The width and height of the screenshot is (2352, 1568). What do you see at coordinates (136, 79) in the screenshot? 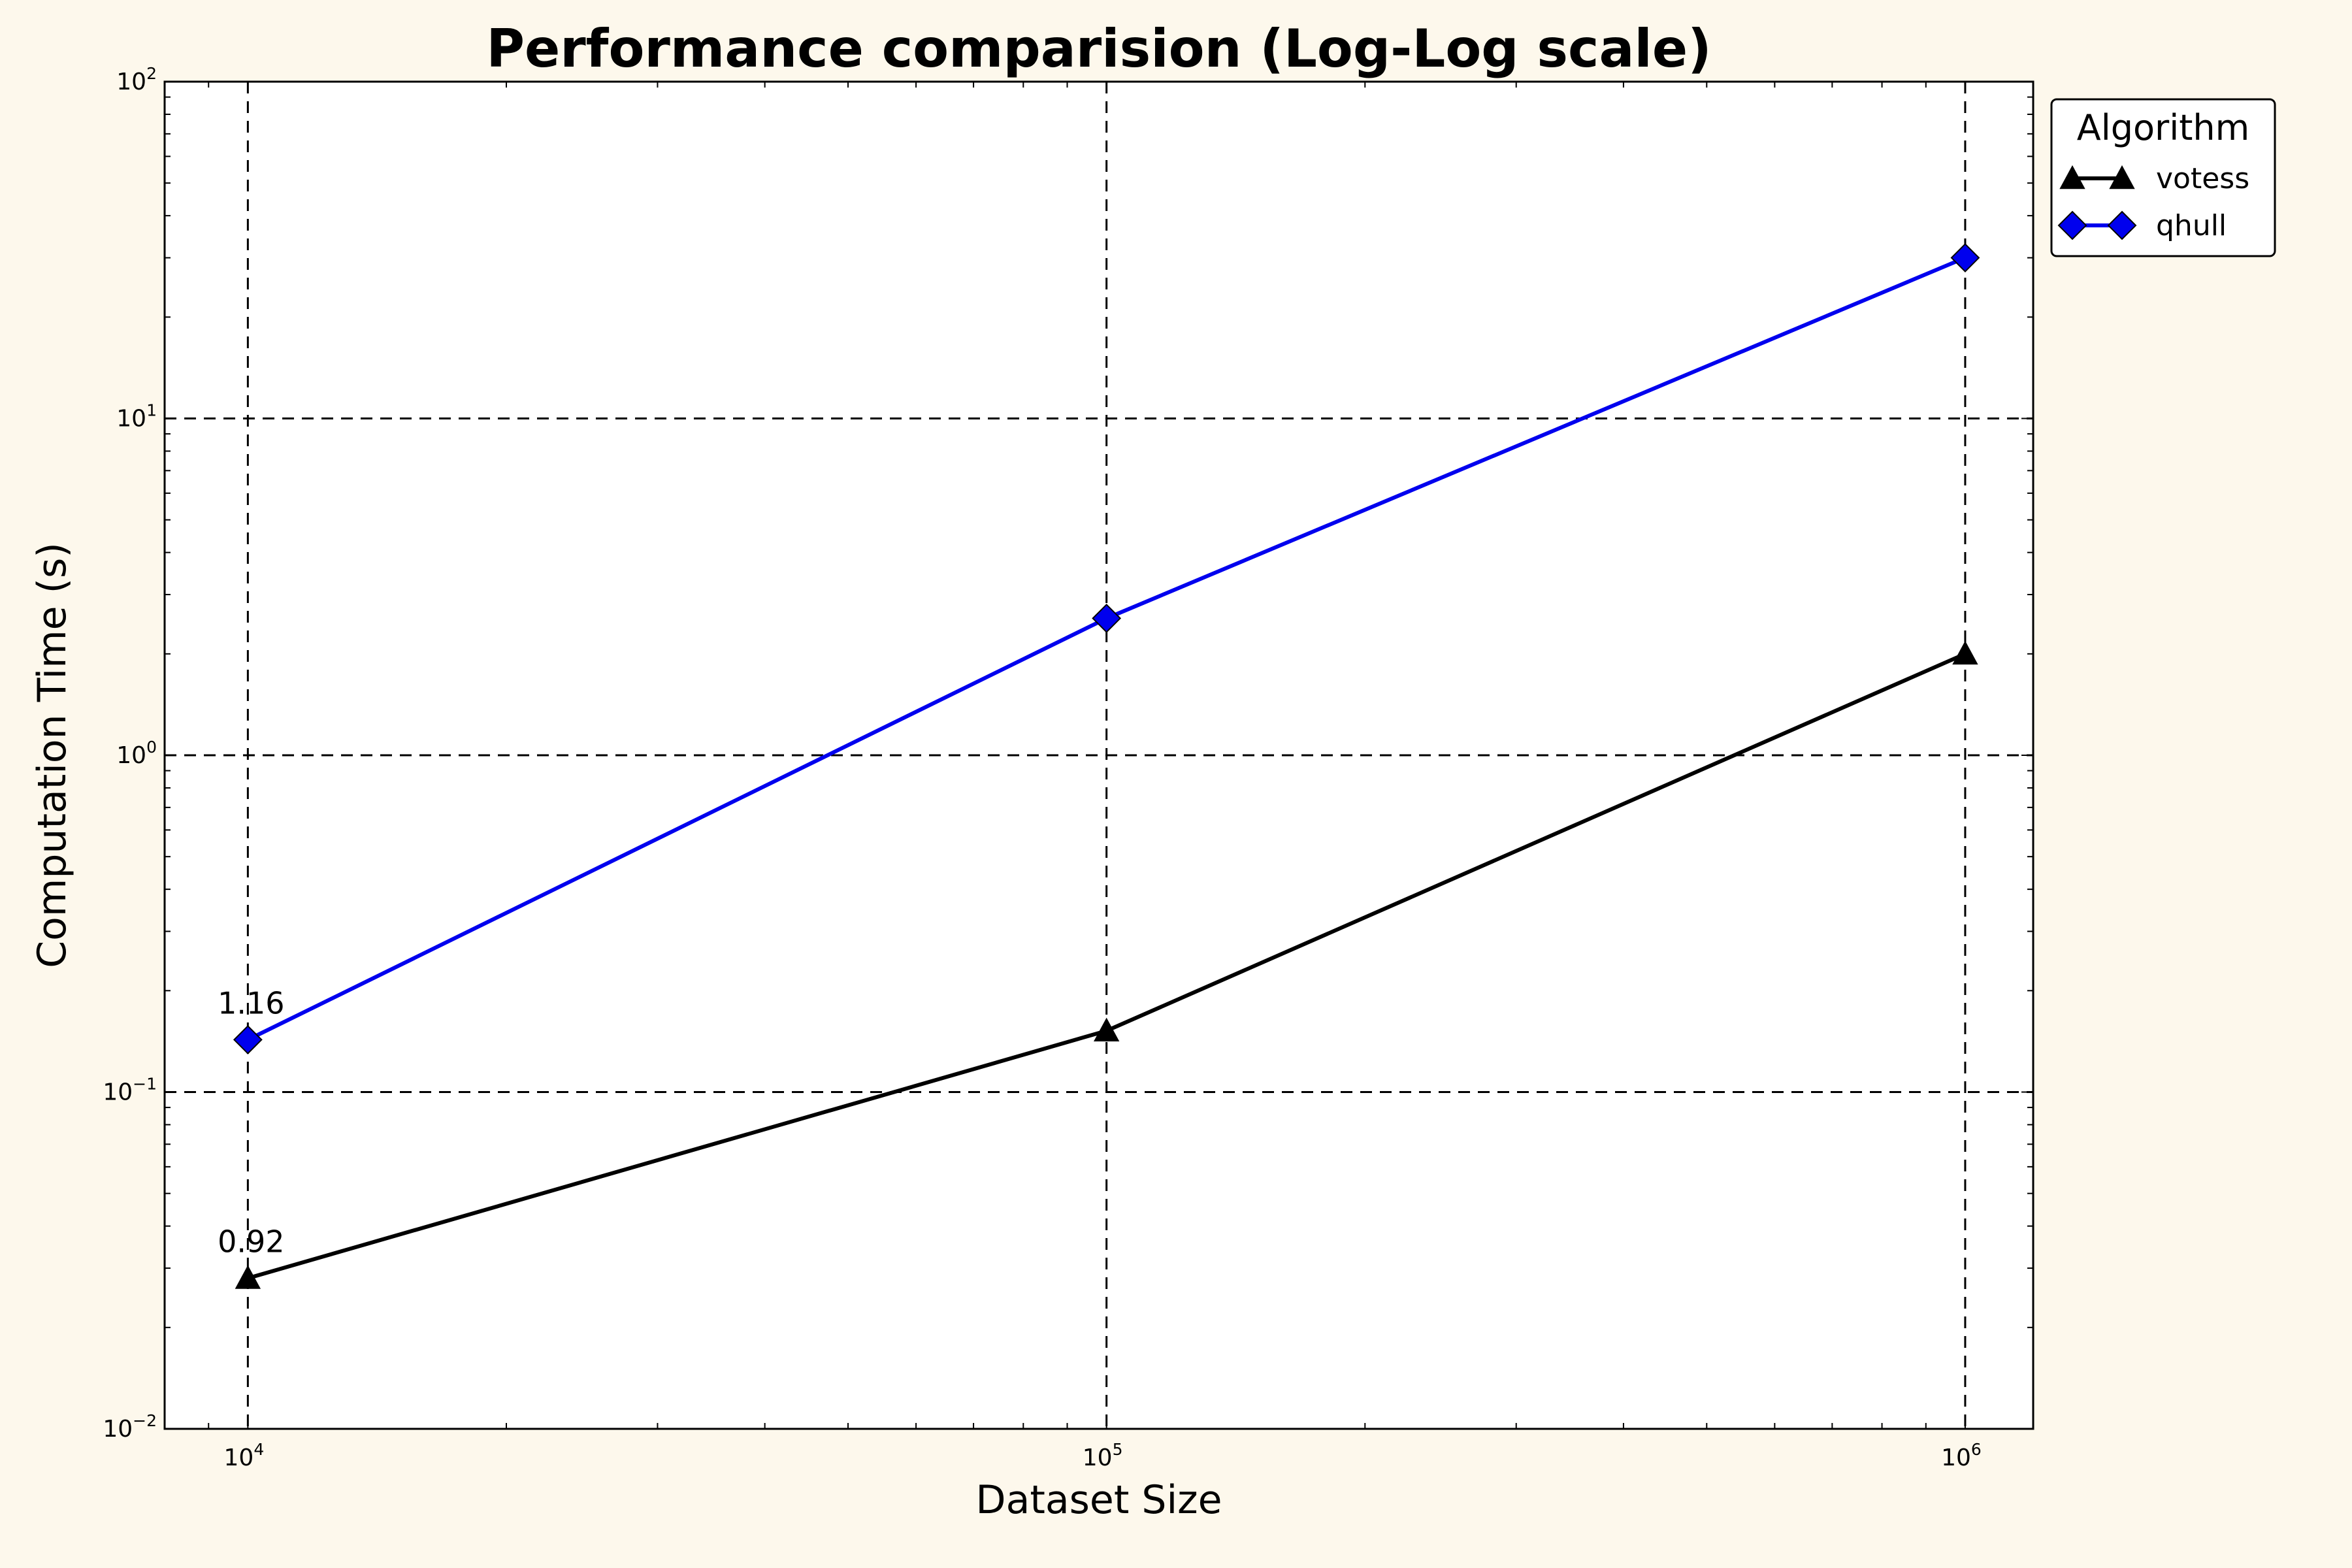
I see `y-tick-label: 10²` at bounding box center [136, 79].